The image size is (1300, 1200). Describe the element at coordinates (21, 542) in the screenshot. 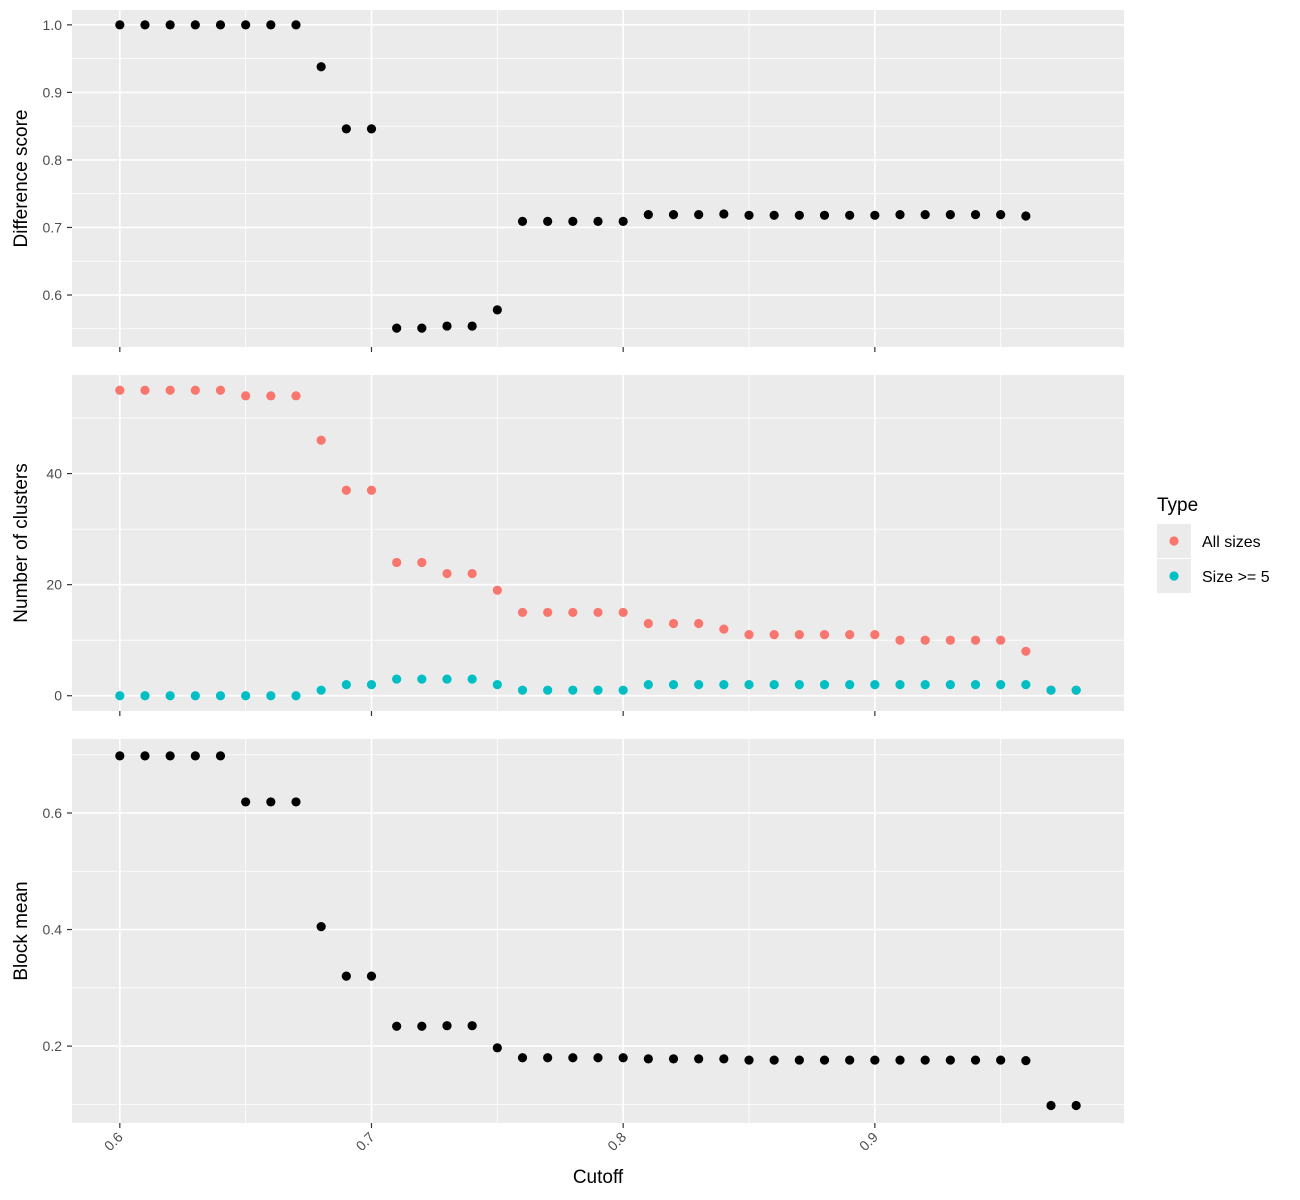

I see `y-axis-title: Number of clusters` at that location.